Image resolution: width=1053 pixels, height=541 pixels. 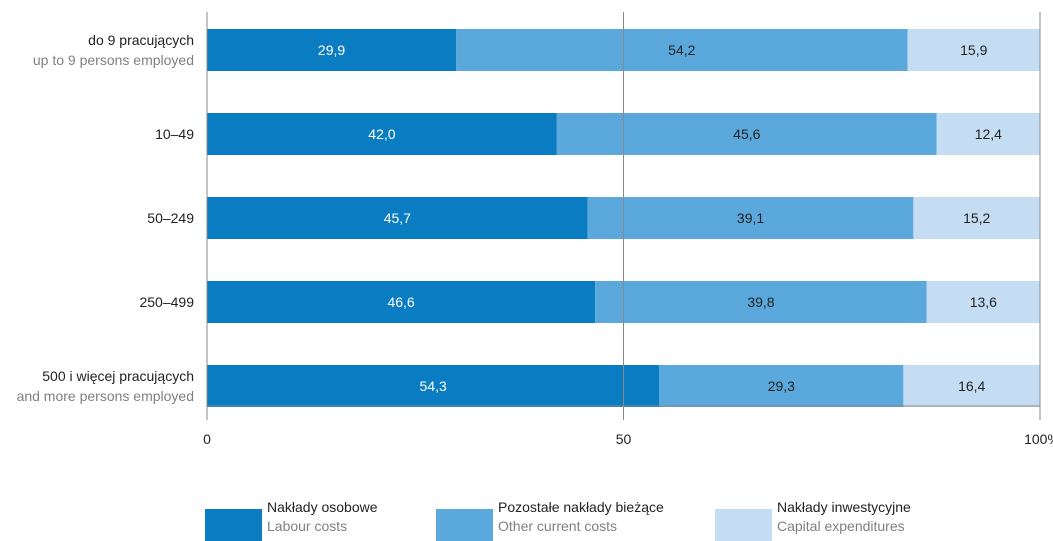 I want to click on bar-value-label: 54,2, so click(x=681, y=50).